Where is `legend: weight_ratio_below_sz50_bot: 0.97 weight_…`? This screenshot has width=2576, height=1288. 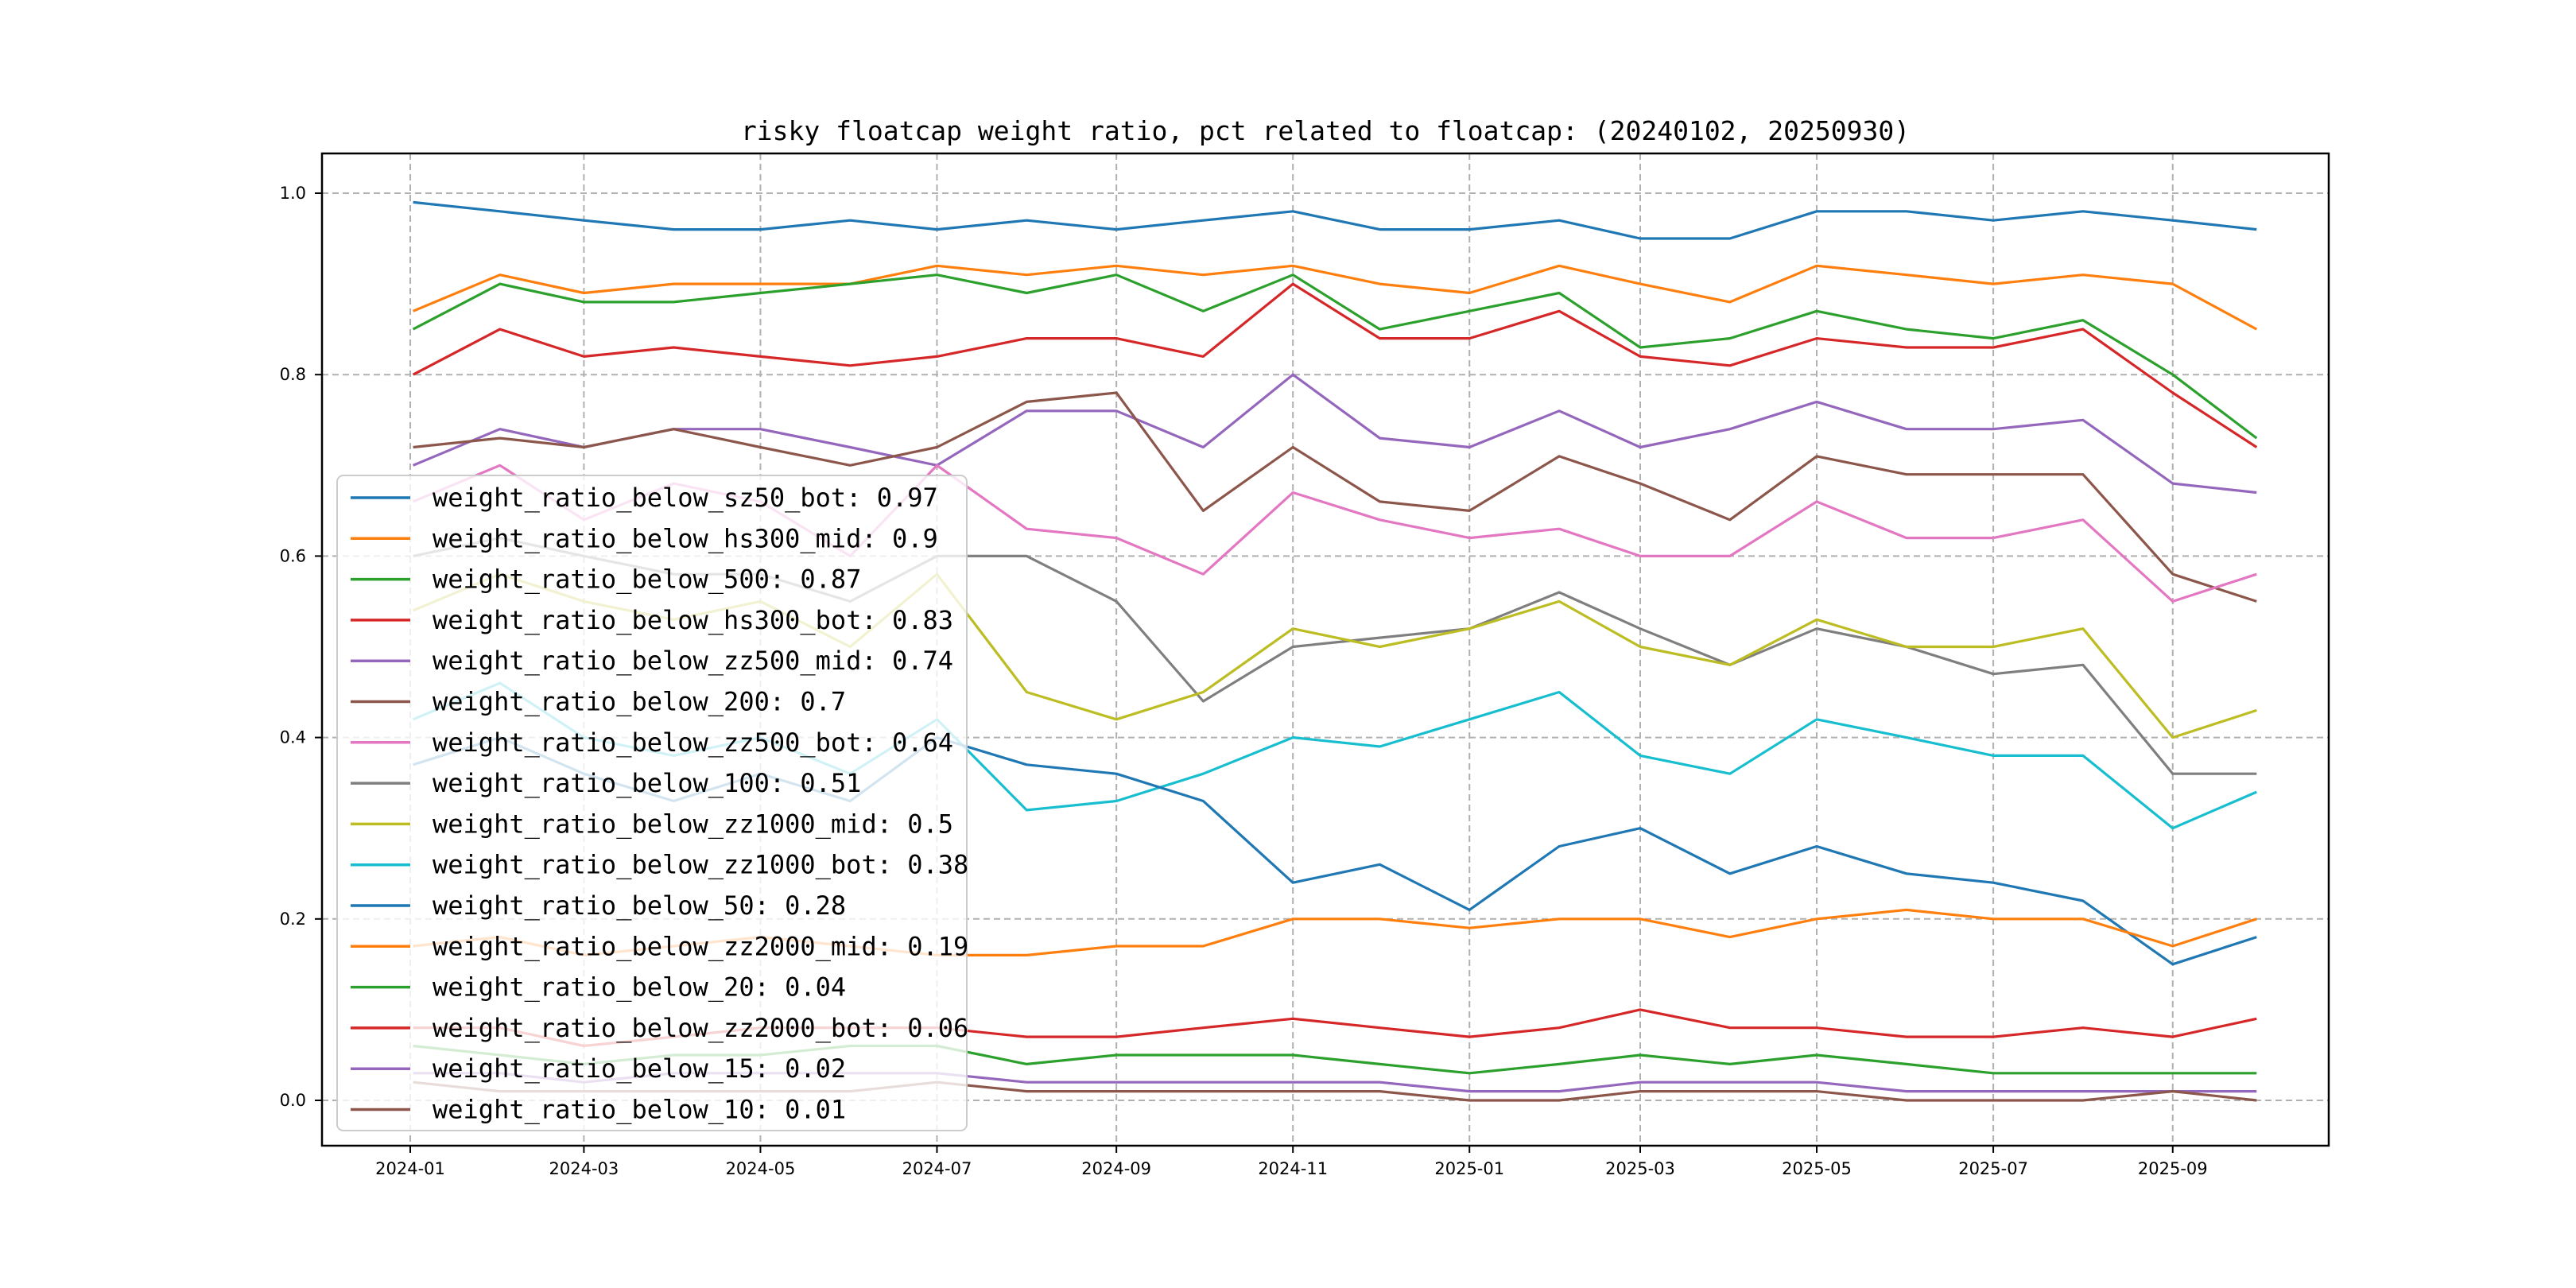
legend: weight_ratio_below_sz50_bot: 0.97 weight_… is located at coordinates (652, 803).